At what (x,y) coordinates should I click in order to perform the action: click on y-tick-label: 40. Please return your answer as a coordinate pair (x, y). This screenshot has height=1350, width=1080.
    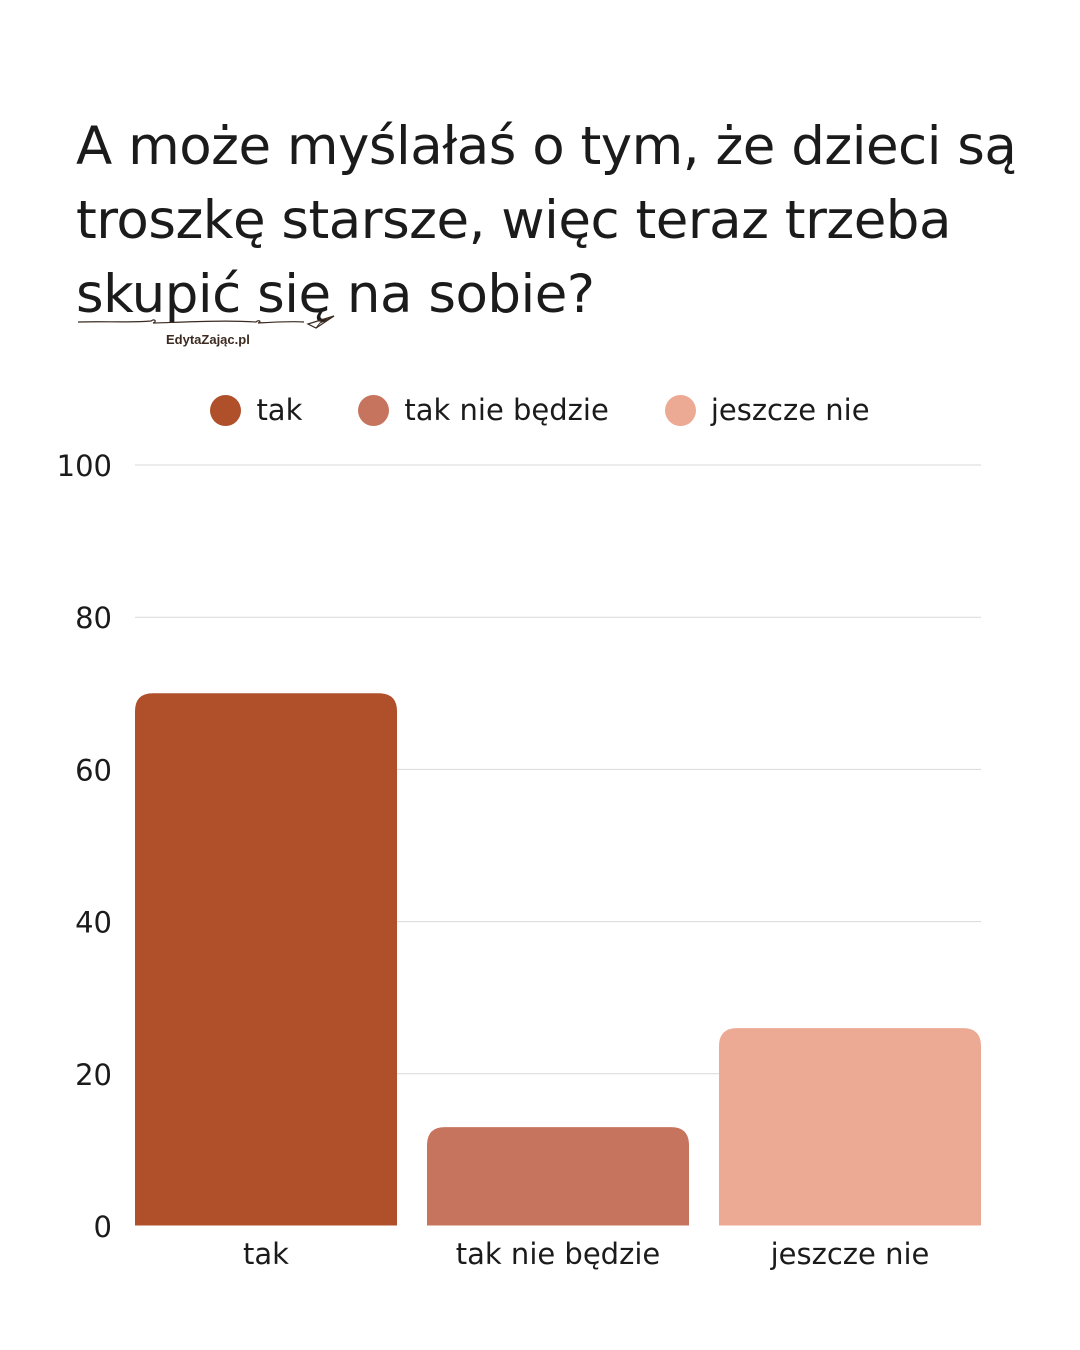
    Looking at the image, I should click on (93, 923).